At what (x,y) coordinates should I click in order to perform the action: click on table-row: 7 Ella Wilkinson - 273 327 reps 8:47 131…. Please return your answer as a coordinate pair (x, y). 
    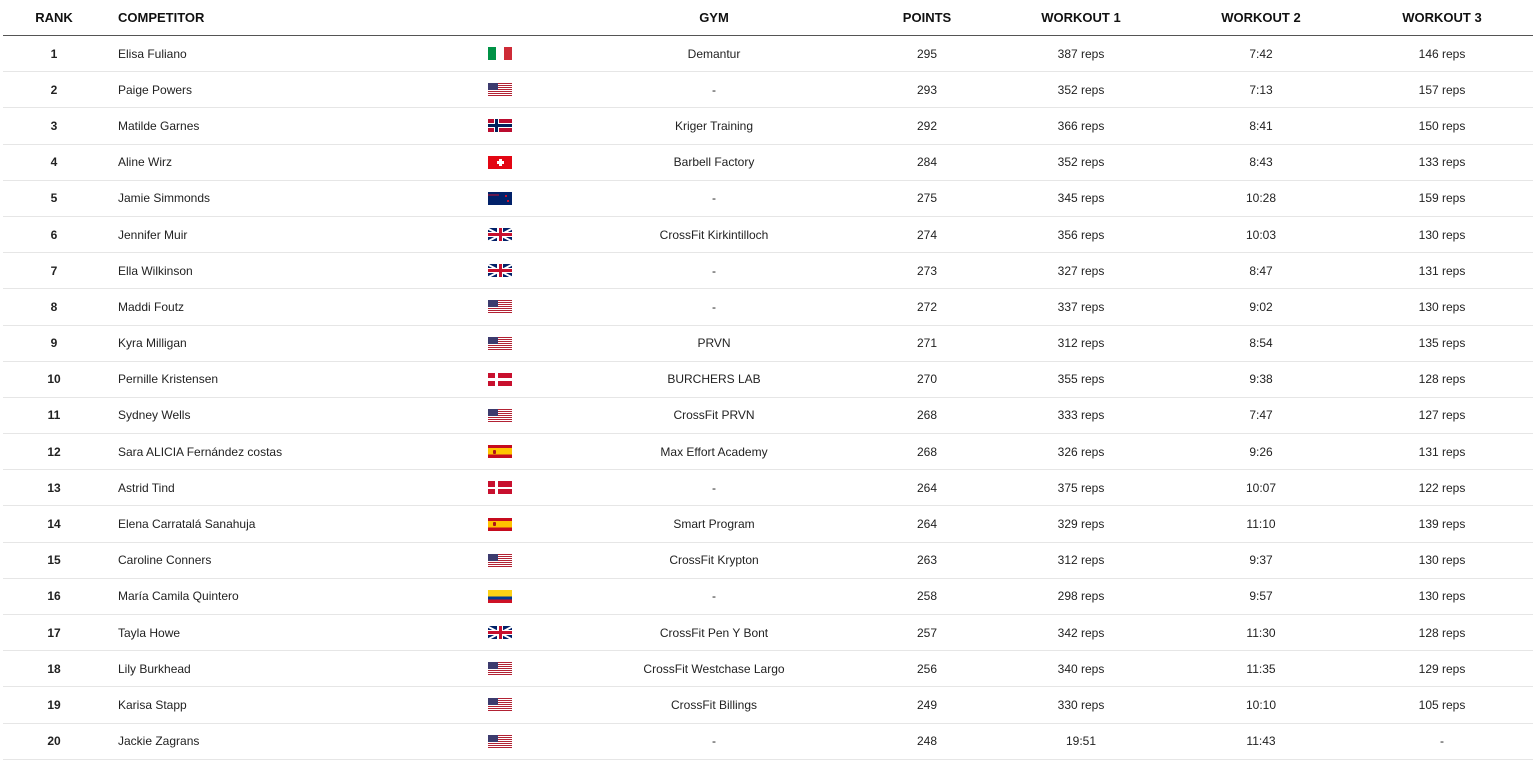
    Looking at the image, I should click on (768, 271).